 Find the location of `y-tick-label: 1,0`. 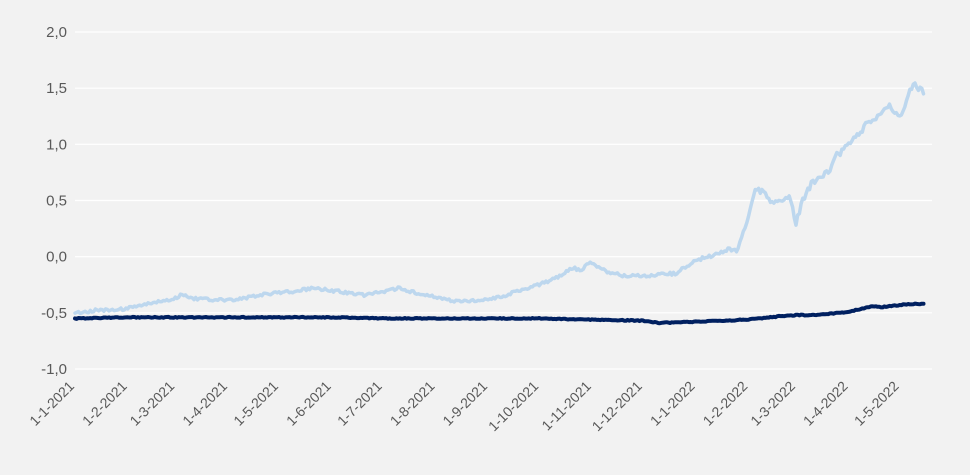

y-tick-label: 1,0 is located at coordinates (56, 144).